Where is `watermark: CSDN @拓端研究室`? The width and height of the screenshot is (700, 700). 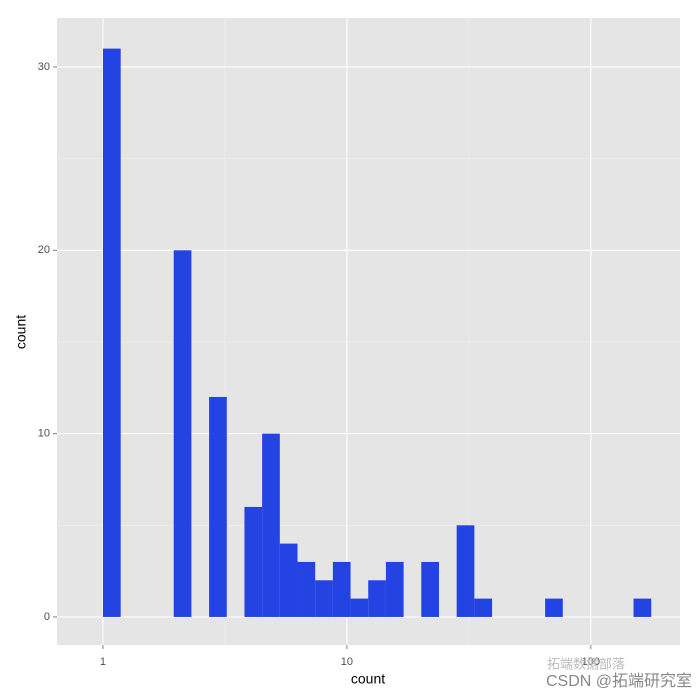
watermark: CSDN @拓端研究室 is located at coordinates (619, 681).